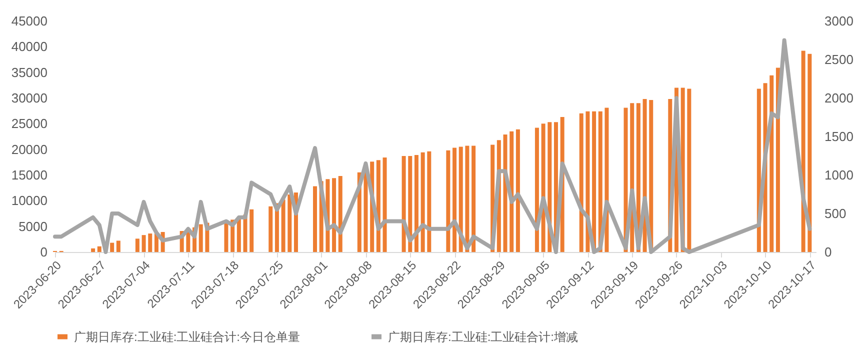 This screenshot has height=357, width=863. I want to click on y2-tick-label: 1000, so click(839, 175).